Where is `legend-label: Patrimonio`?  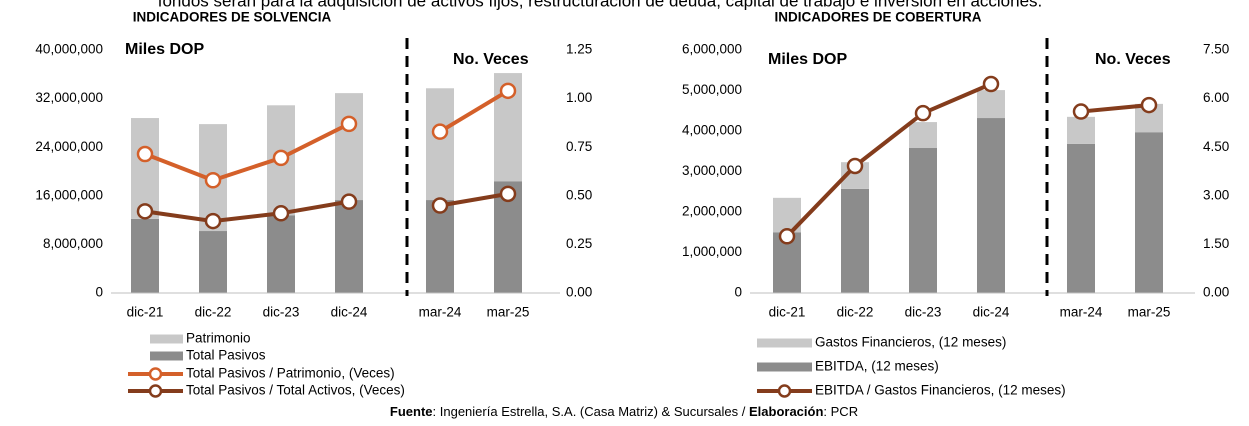 legend-label: Patrimonio is located at coordinates (218, 338).